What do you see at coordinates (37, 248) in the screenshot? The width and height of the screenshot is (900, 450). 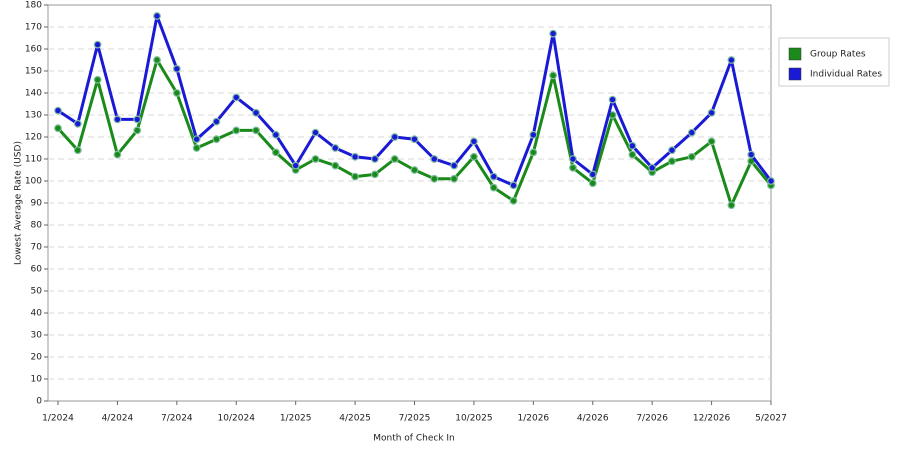 I see `y-tick-label: 70` at bounding box center [37, 248].